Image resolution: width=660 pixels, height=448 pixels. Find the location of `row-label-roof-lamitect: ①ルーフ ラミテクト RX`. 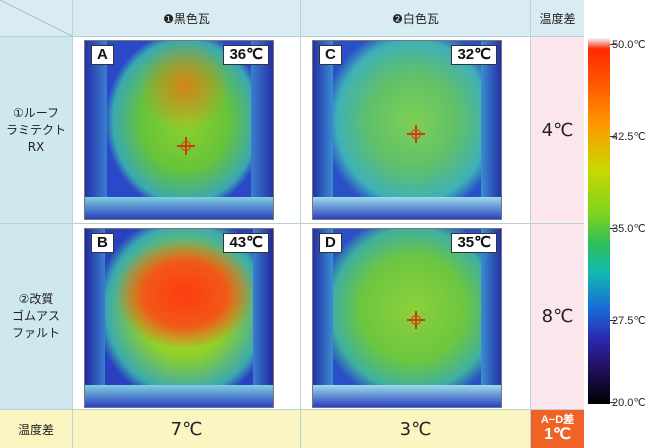

row-label-roof-lamitect: ①ルーフ ラミテクト RX is located at coordinates (36, 130).